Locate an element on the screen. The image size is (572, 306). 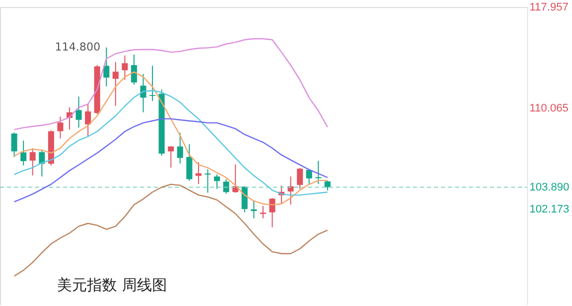
y-tick-label: 117.957 is located at coordinates (549, 8).